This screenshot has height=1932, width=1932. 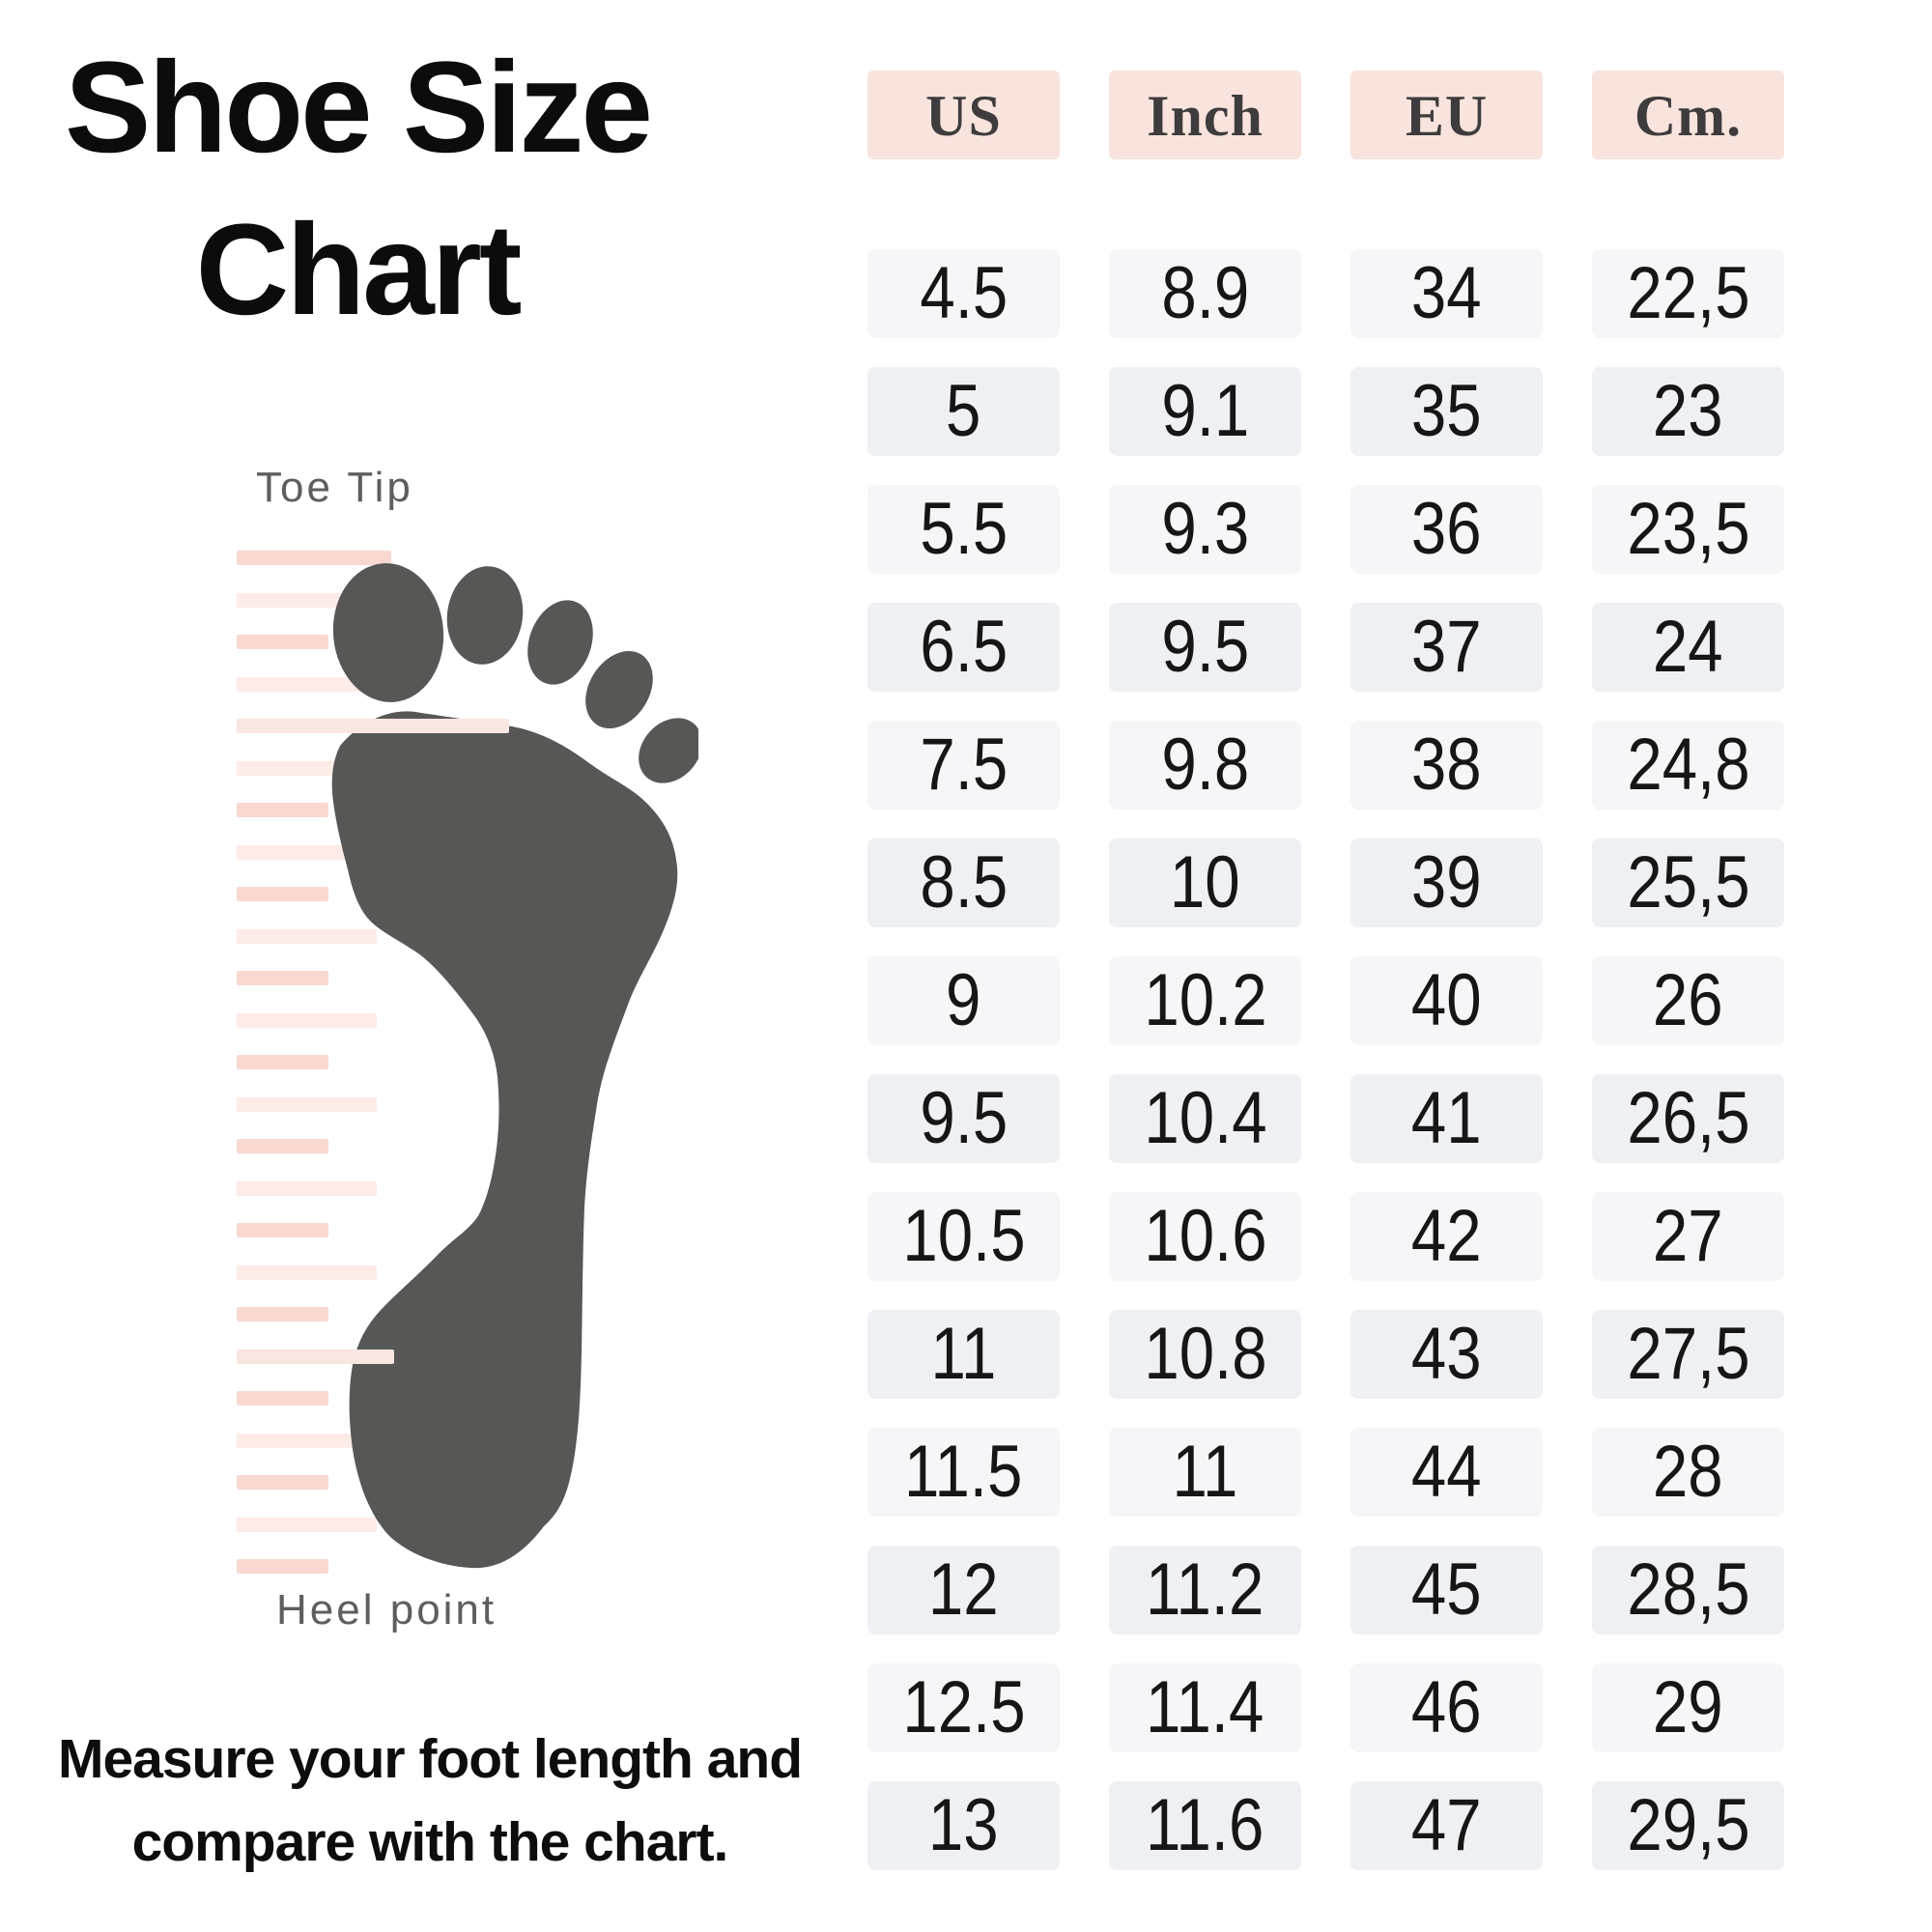 I want to click on cell-value: 10.2, so click(x=1205, y=1000).